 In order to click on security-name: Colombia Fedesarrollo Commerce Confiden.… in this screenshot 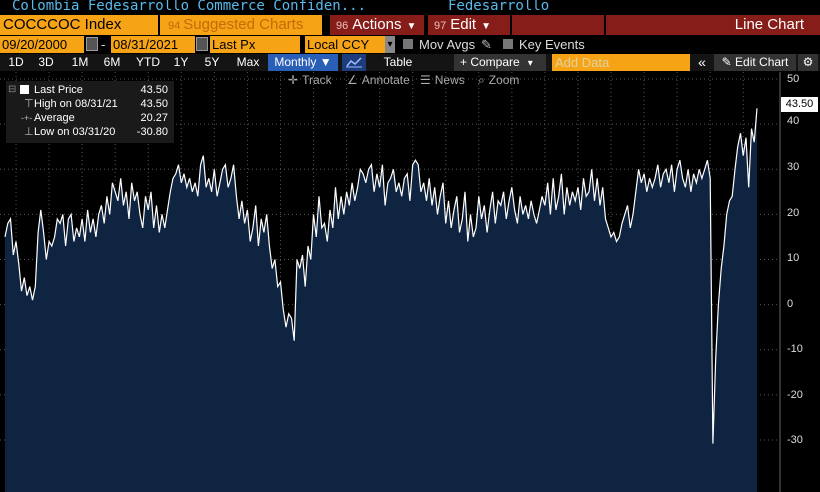, I will do `click(189, 7)`.